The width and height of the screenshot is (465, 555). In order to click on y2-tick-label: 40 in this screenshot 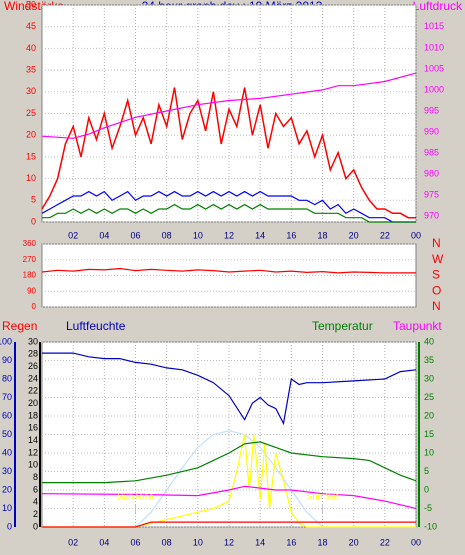, I will do `click(429, 341)`.